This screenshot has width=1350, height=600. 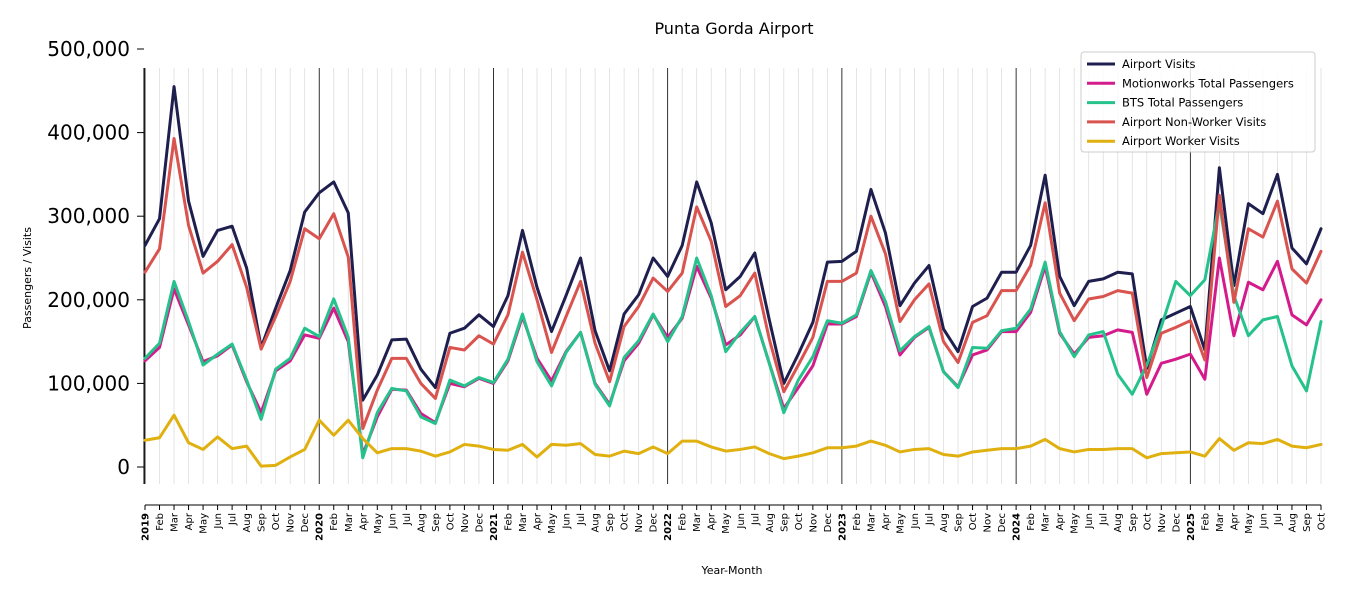 What do you see at coordinates (88, 300) in the screenshot?
I see `y-tick-label: 200,000` at bounding box center [88, 300].